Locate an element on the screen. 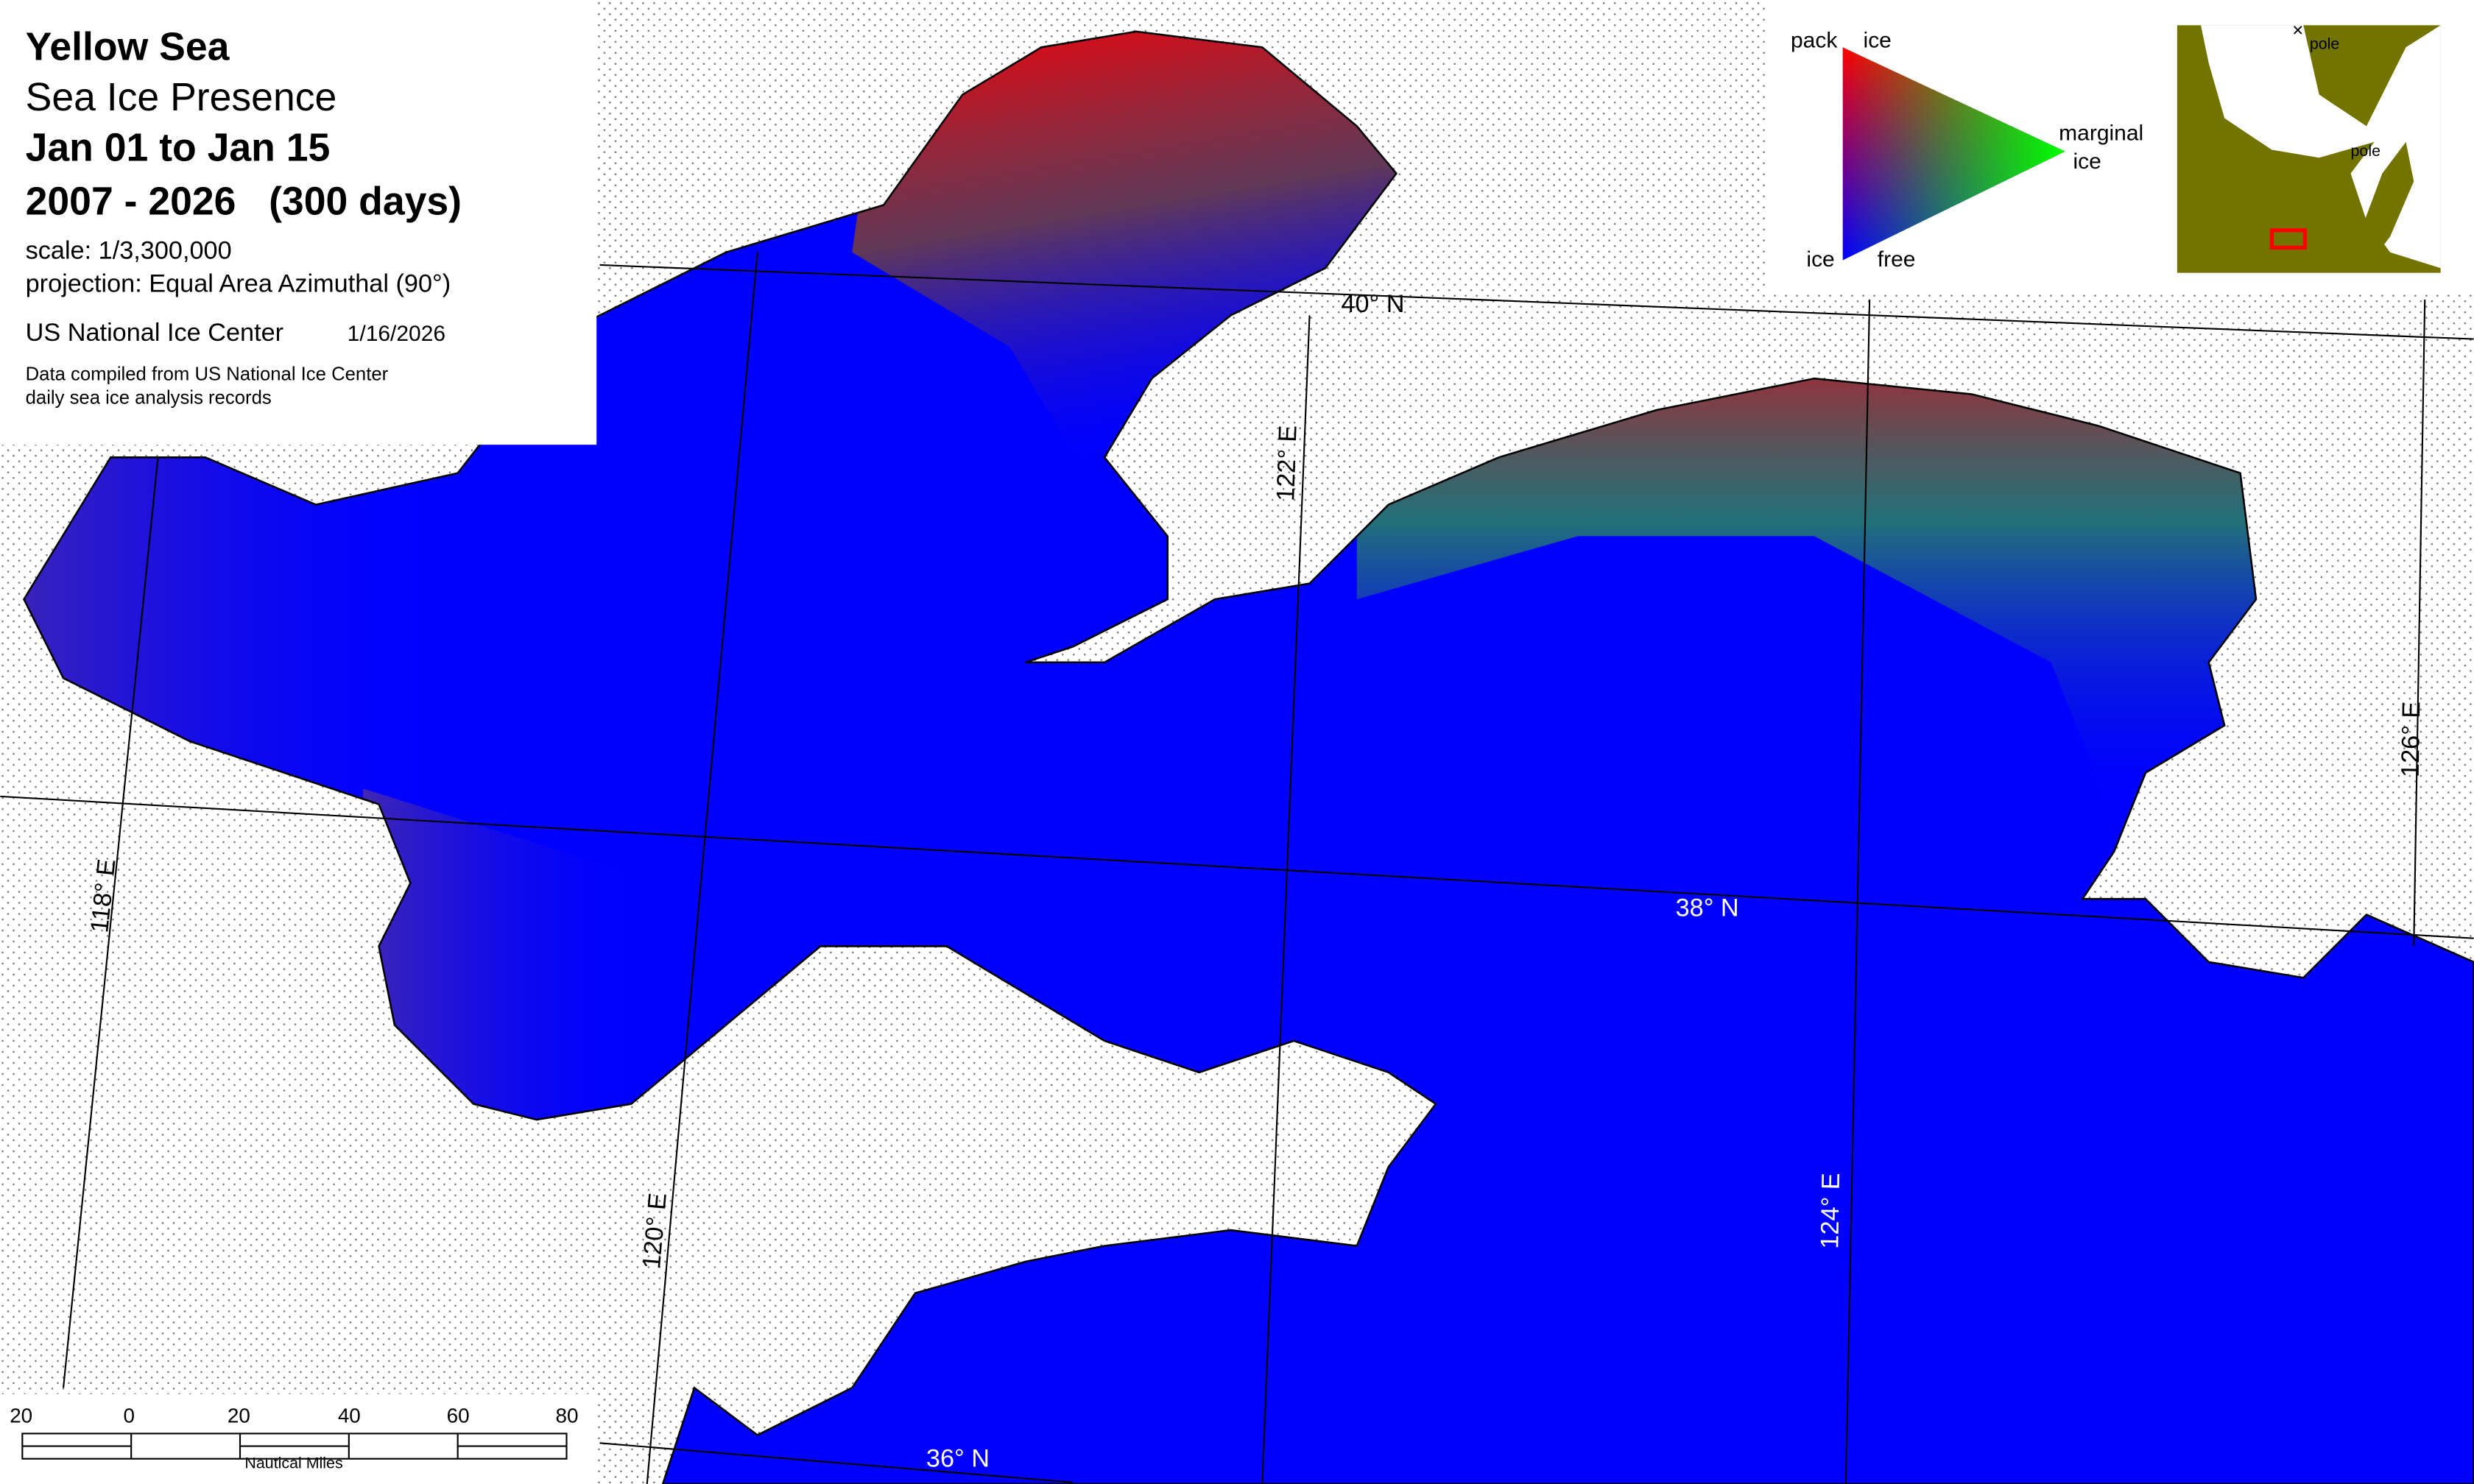 This screenshot has height=1484, width=2474. scale-bar: 20 0 20 40 60 80 Nautical Miles is located at coordinates (298, 1438).